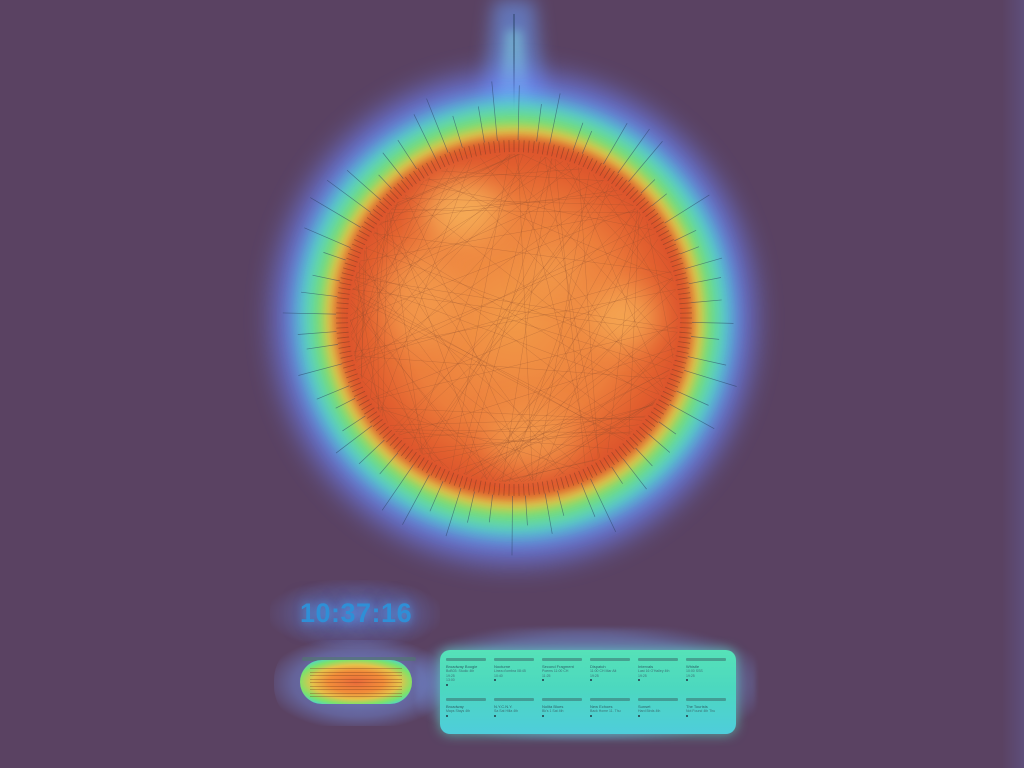 The image size is (1024, 768). What do you see at coordinates (690, 675) in the screenshot?
I see `card-line2: 19:25` at bounding box center [690, 675].